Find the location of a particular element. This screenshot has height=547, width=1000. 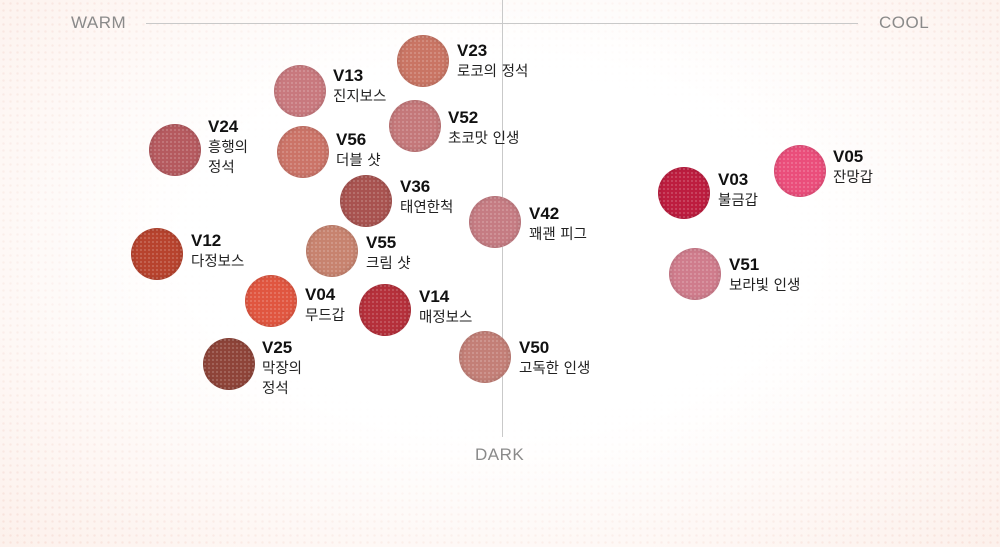

shade-name: 흥행의 정석 is located at coordinates (228, 158).